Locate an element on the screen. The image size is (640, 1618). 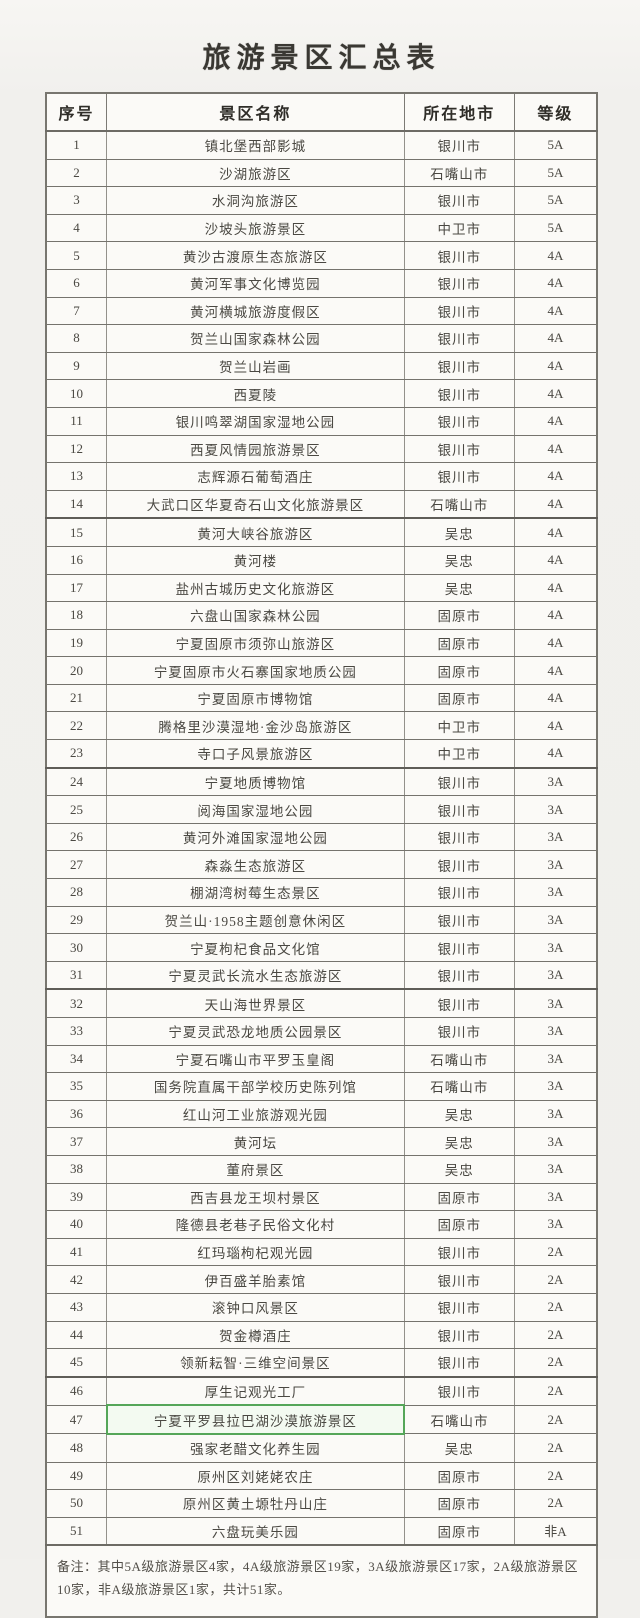
attraction-name: 腾格里沙漠湿地·金沙岛旅游区 is located at coordinates (255, 726).